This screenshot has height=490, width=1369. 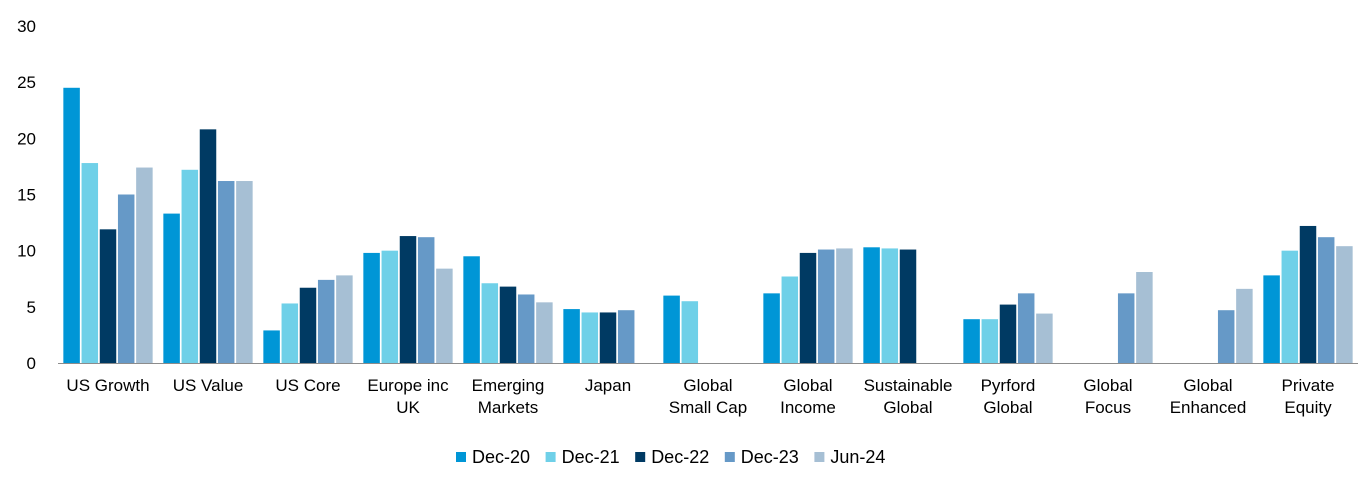 I want to click on legend-item: Dec-22, so click(x=672, y=457).